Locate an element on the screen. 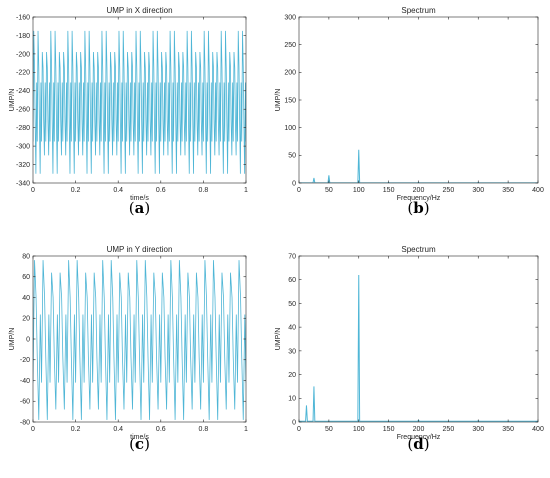 This screenshot has height=478, width=550. caption-letter: b is located at coordinates (418, 208).